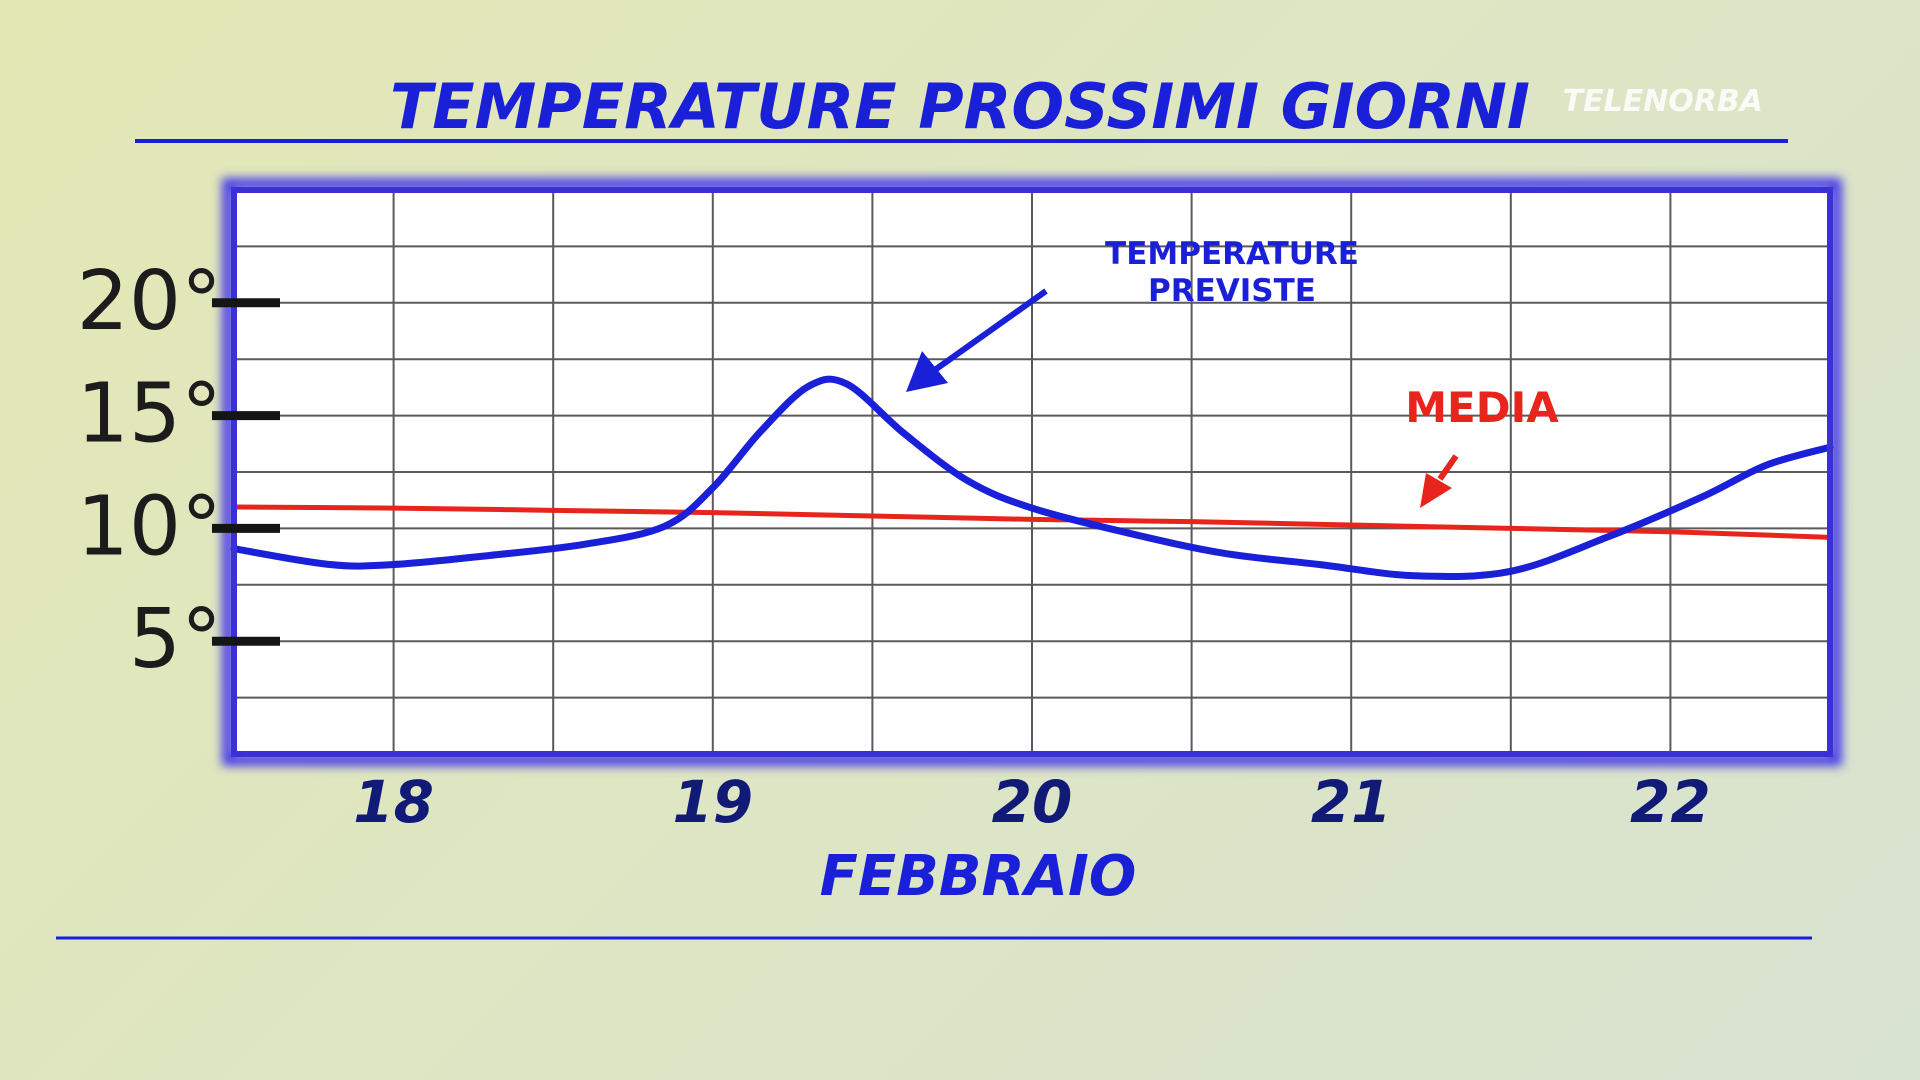  What do you see at coordinates (712, 802) in the screenshot?
I see `x-tick-label: 19` at bounding box center [712, 802].